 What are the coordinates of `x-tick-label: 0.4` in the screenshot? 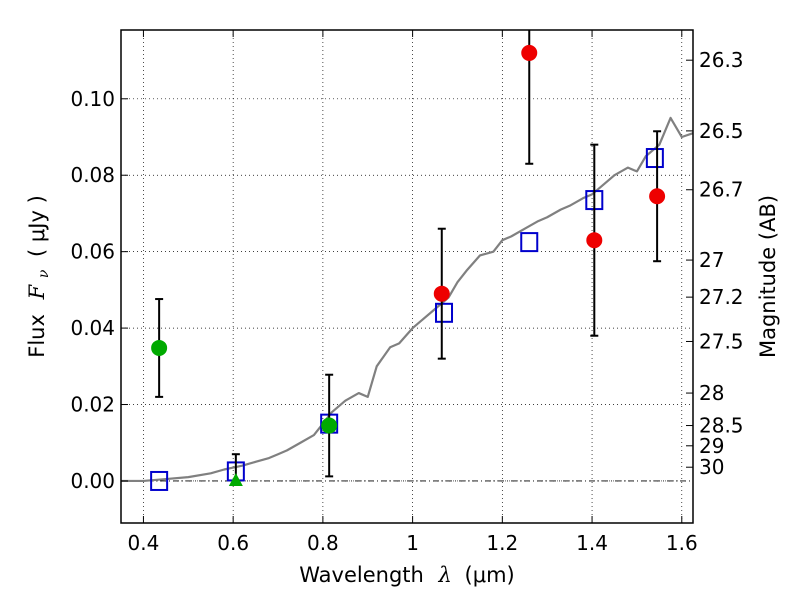 It's located at (144, 543).